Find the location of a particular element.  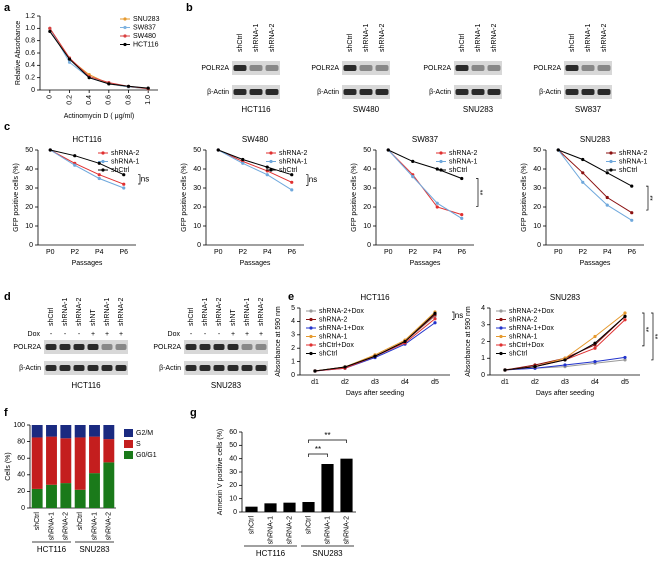

x-tick-label: shRNA-1 is located at coordinates (51, 526).